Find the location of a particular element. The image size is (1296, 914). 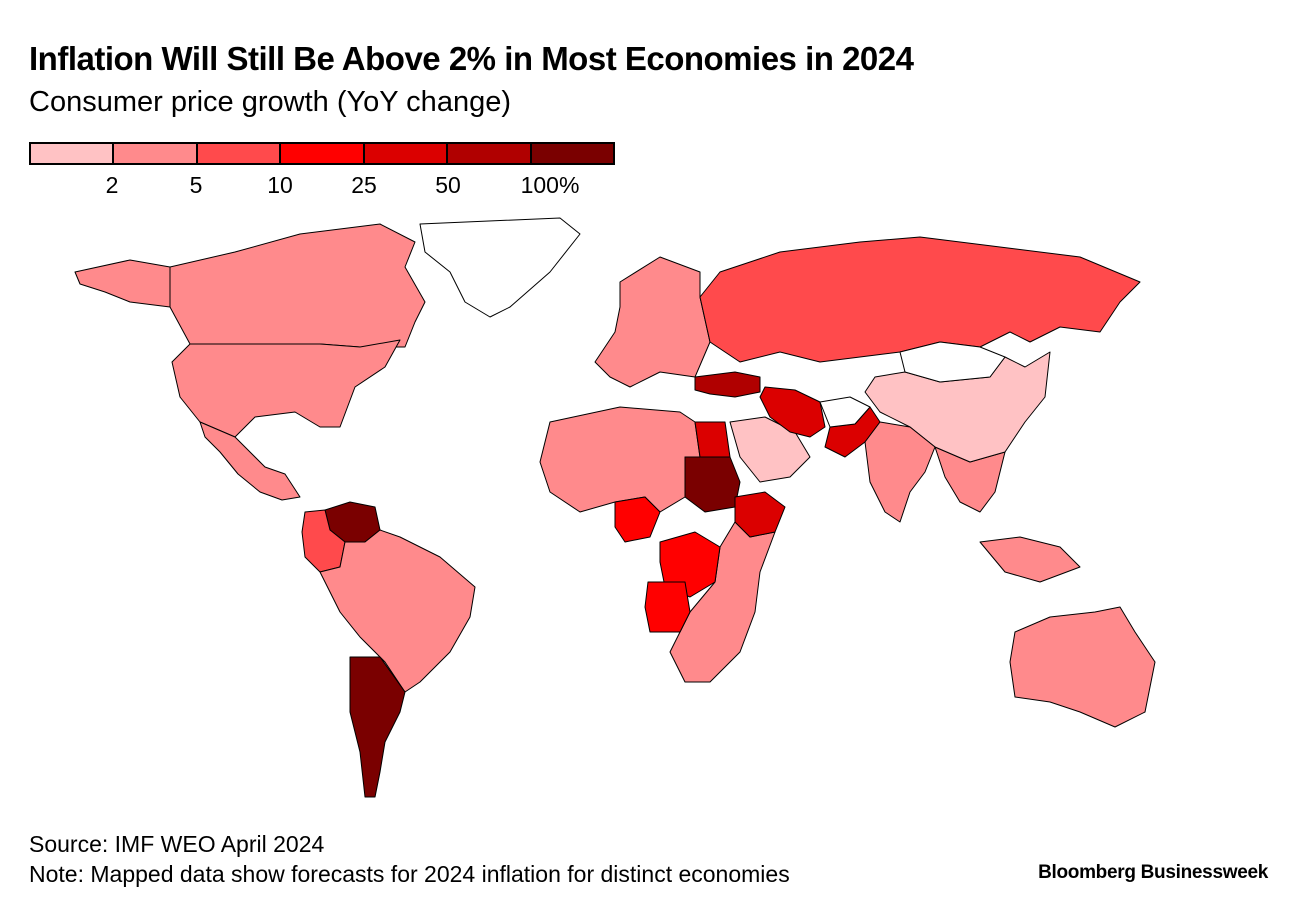

europe-landmass is located at coordinates (652, 322).